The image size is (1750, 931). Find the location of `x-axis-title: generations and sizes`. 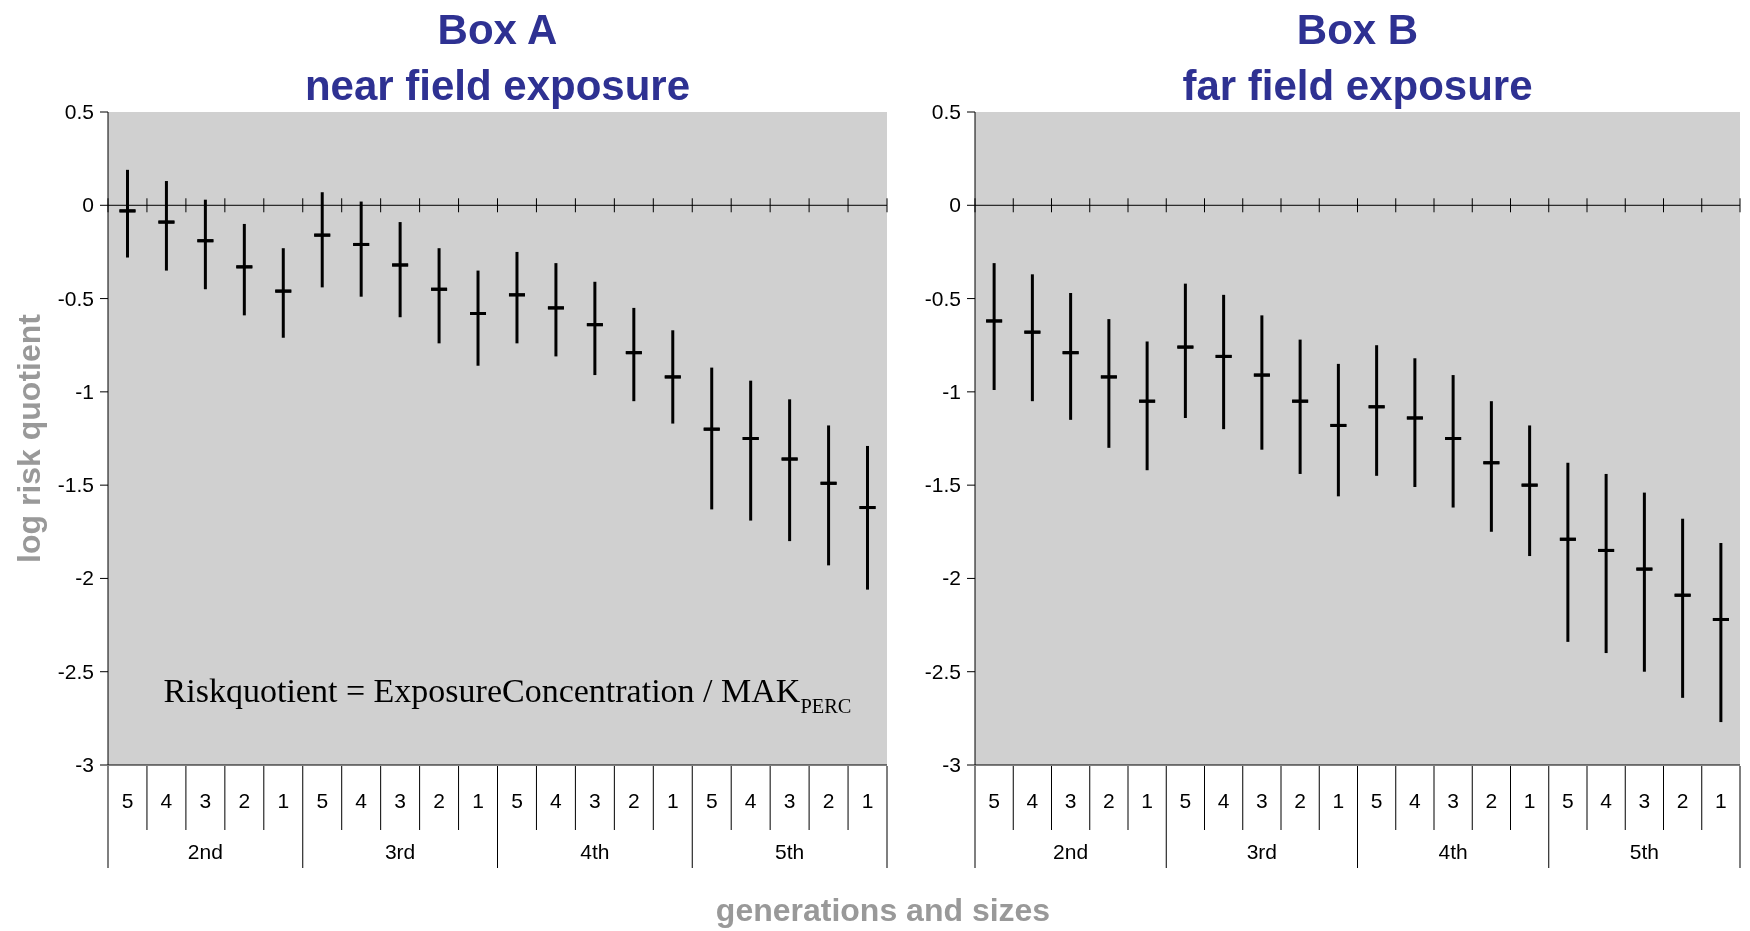

x-axis-title: generations and sizes is located at coordinates (883, 910).